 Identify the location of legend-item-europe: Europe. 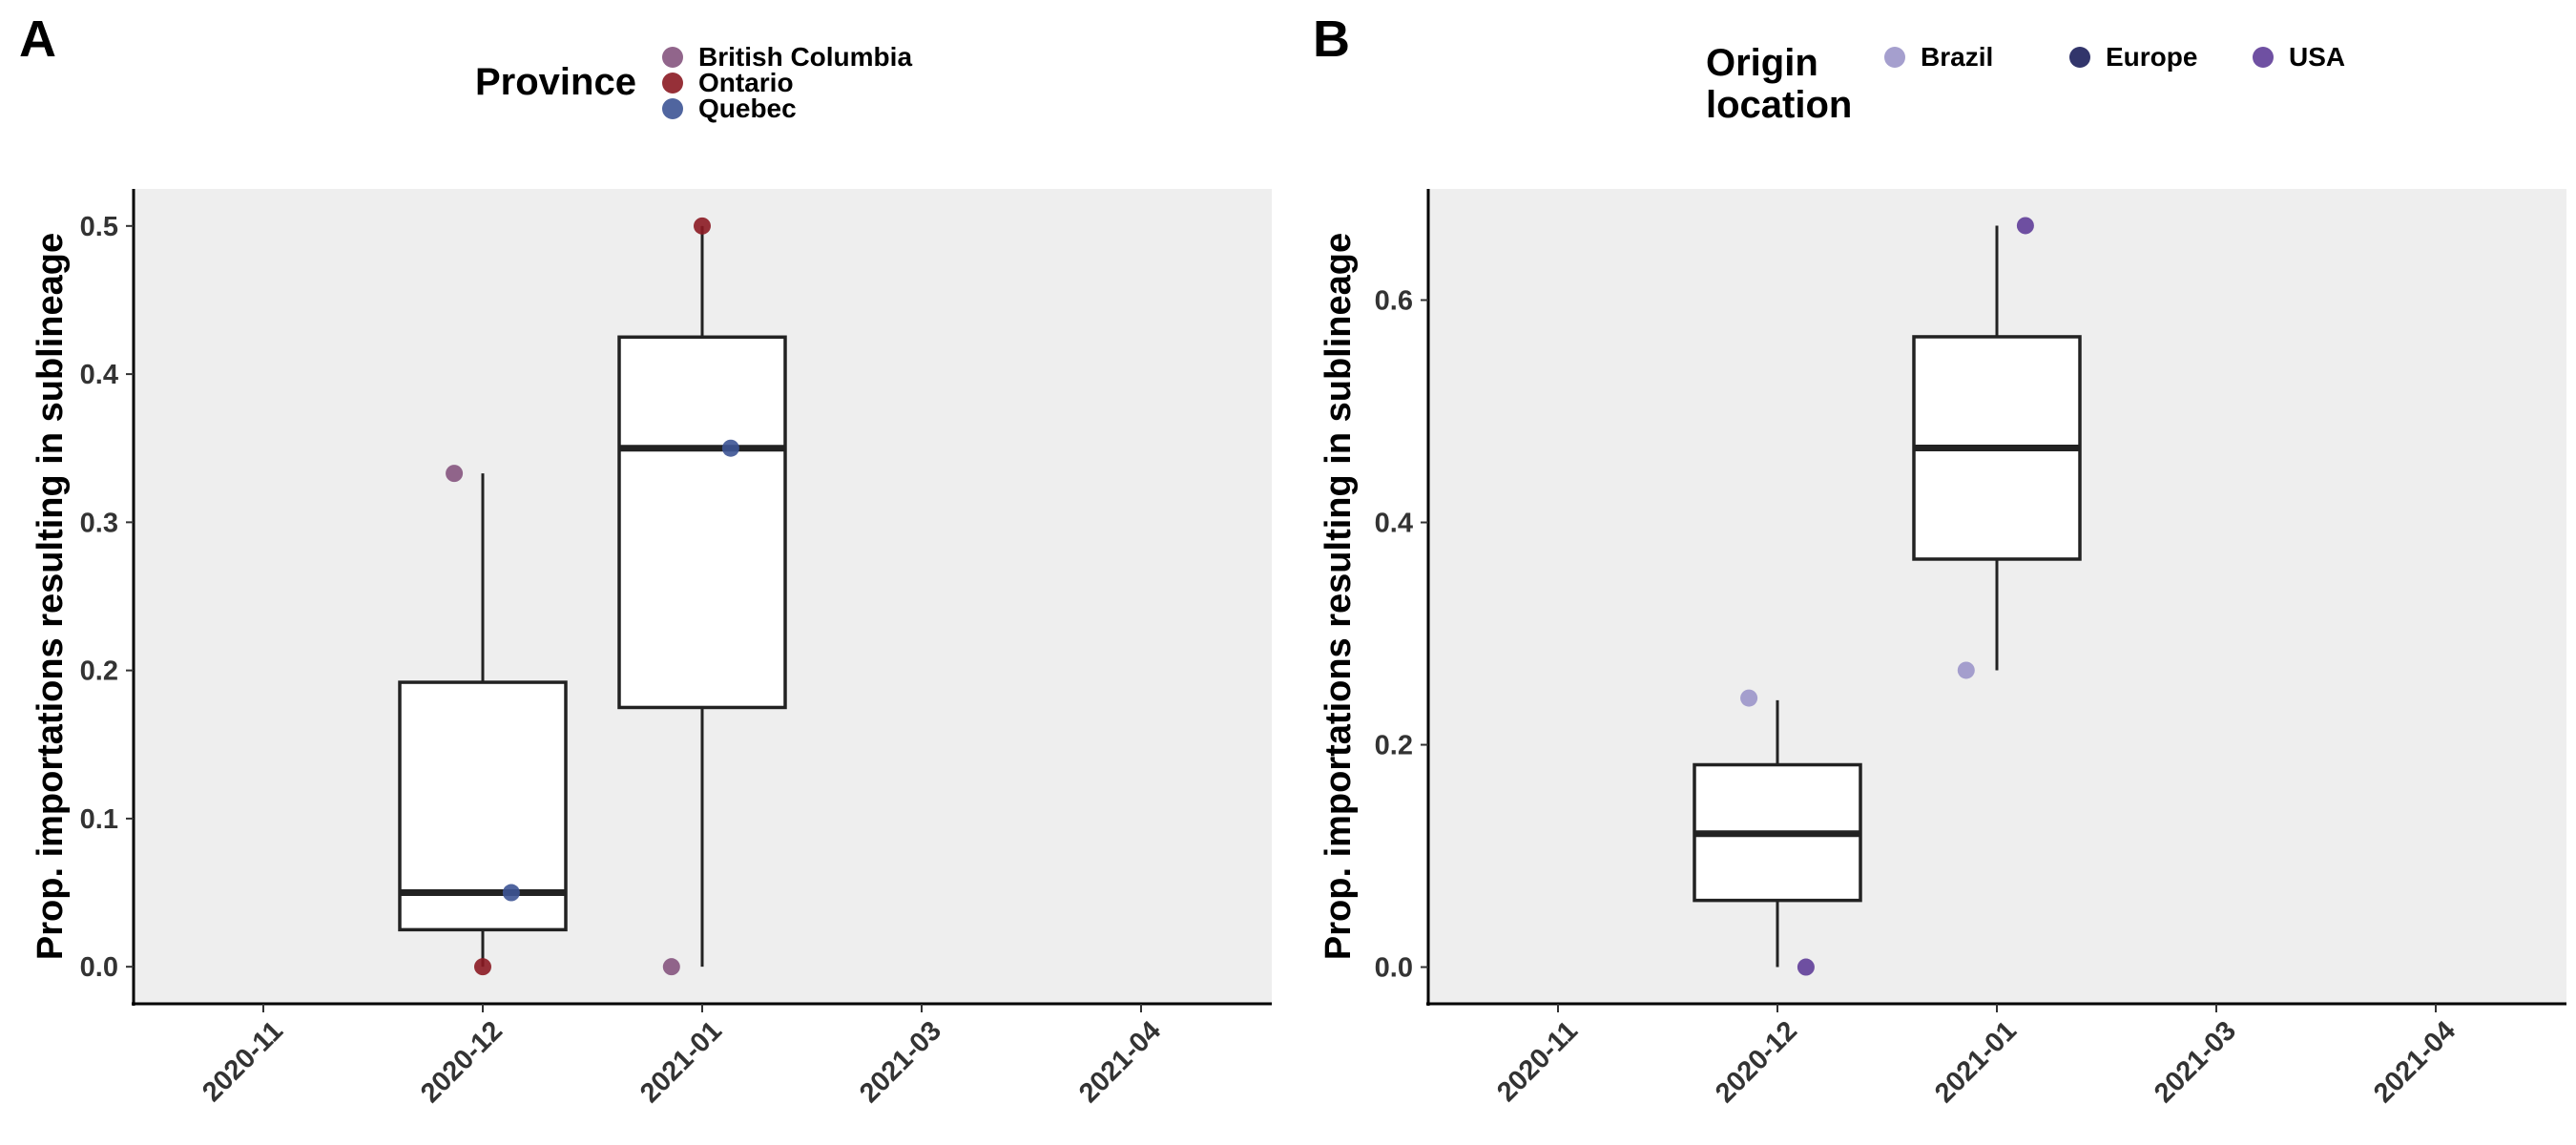
(2133, 58).